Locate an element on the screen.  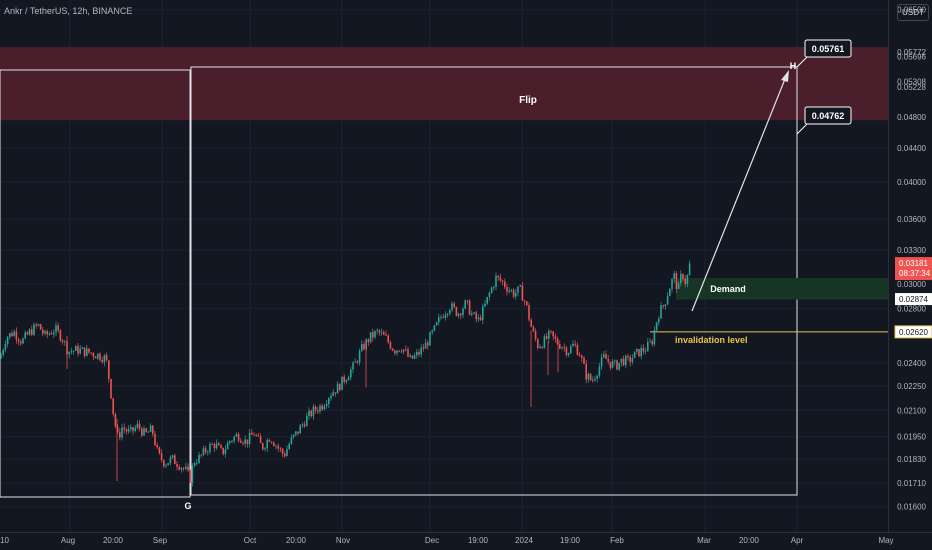
currency-button: USDT is located at coordinates (913, 12).